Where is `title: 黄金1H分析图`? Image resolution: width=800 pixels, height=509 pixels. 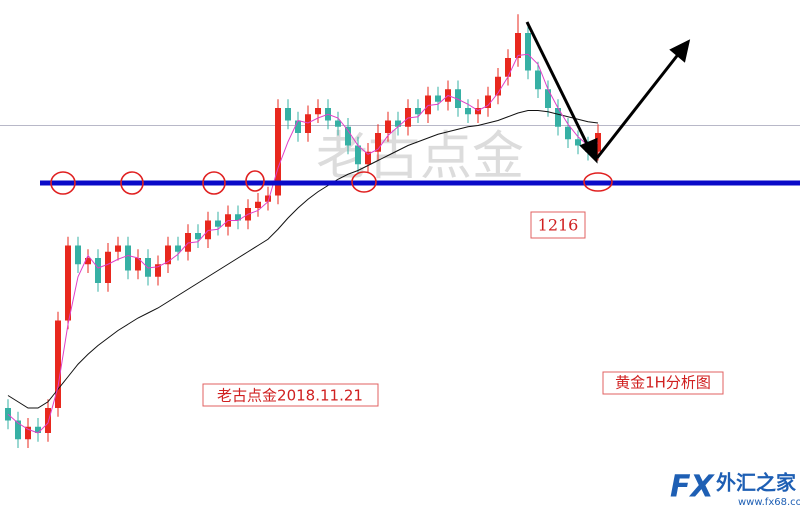
title: 黄金1H分析图 is located at coordinates (663, 383).